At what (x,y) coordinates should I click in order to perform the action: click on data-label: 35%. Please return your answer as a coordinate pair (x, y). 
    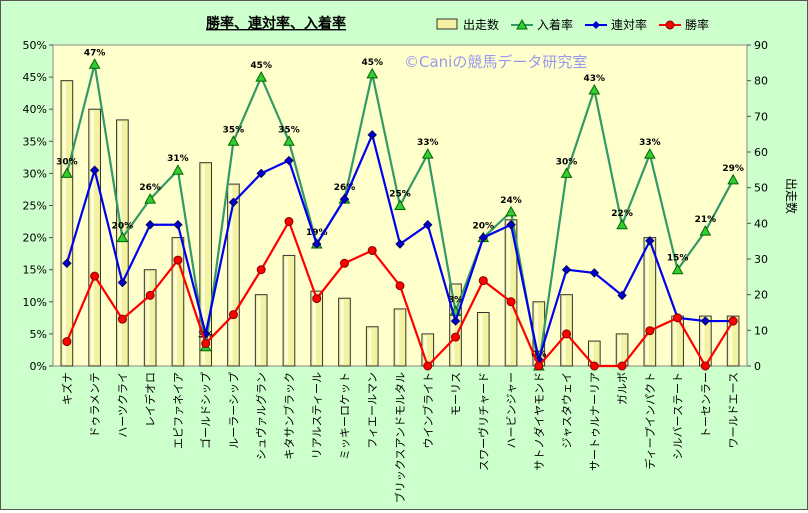
    Looking at the image, I should click on (234, 130).